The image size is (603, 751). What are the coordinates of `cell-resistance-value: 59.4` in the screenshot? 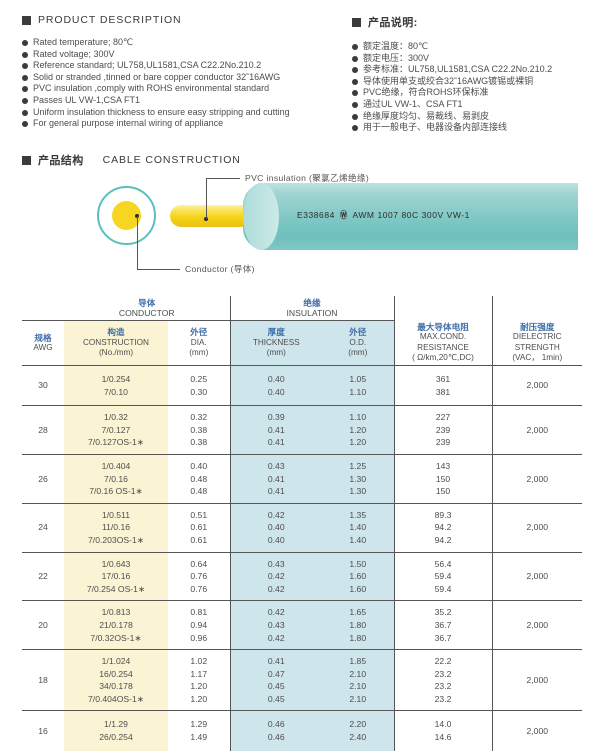 It's located at (443, 588).